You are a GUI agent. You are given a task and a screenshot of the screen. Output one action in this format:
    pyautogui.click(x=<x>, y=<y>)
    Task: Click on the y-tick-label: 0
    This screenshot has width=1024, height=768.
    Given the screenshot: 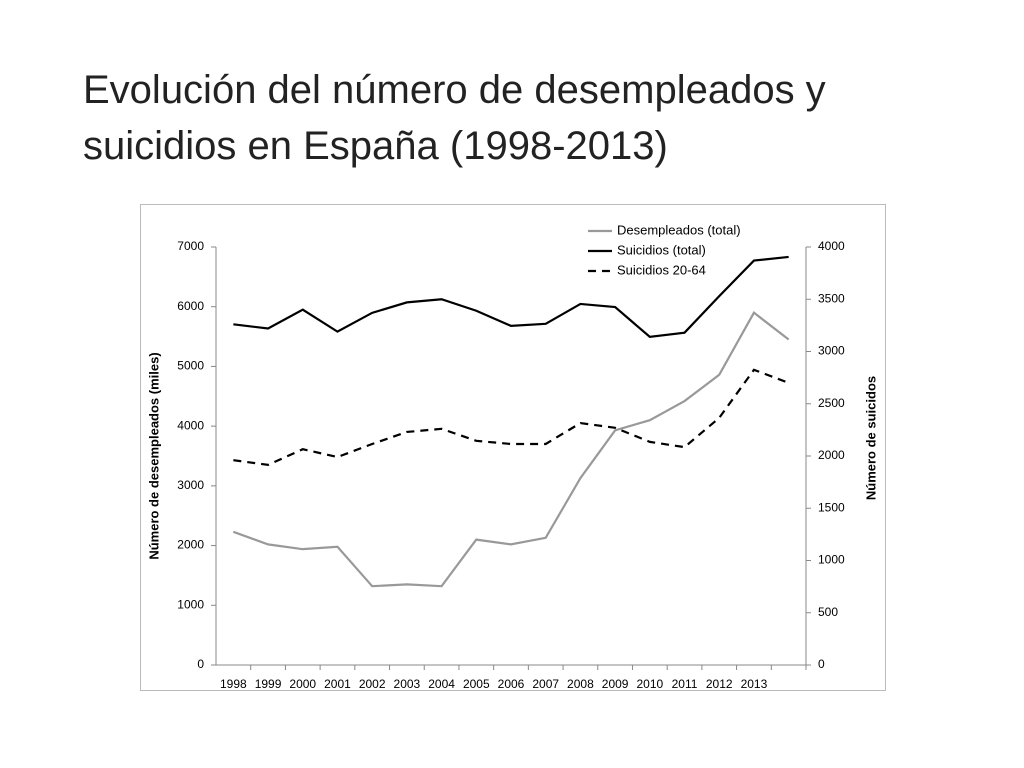 What is the action you would take?
    pyautogui.click(x=200, y=664)
    